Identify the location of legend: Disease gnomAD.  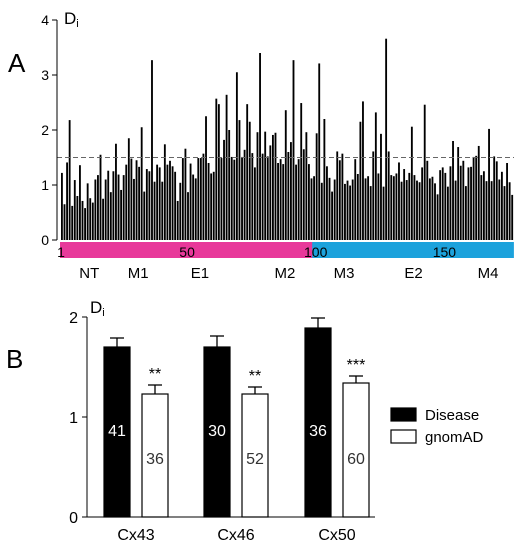
(437, 426).